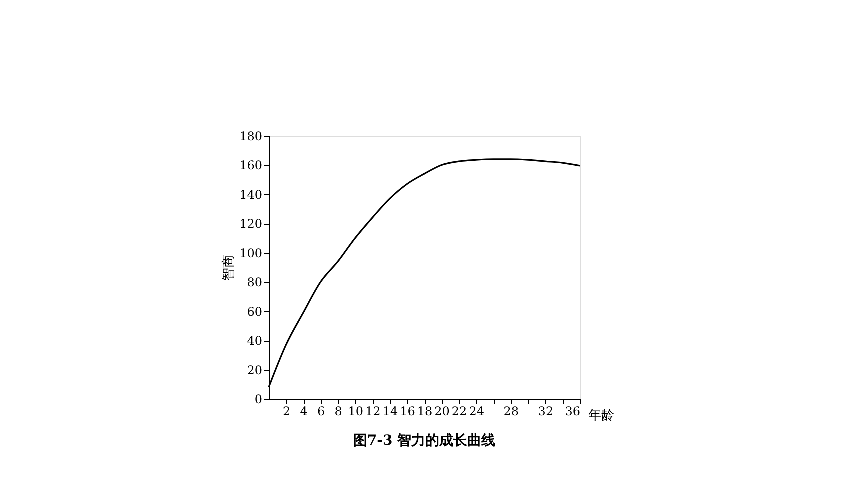  Describe the element at coordinates (477, 411) in the screenshot. I see `x-tick-label: 24` at that location.